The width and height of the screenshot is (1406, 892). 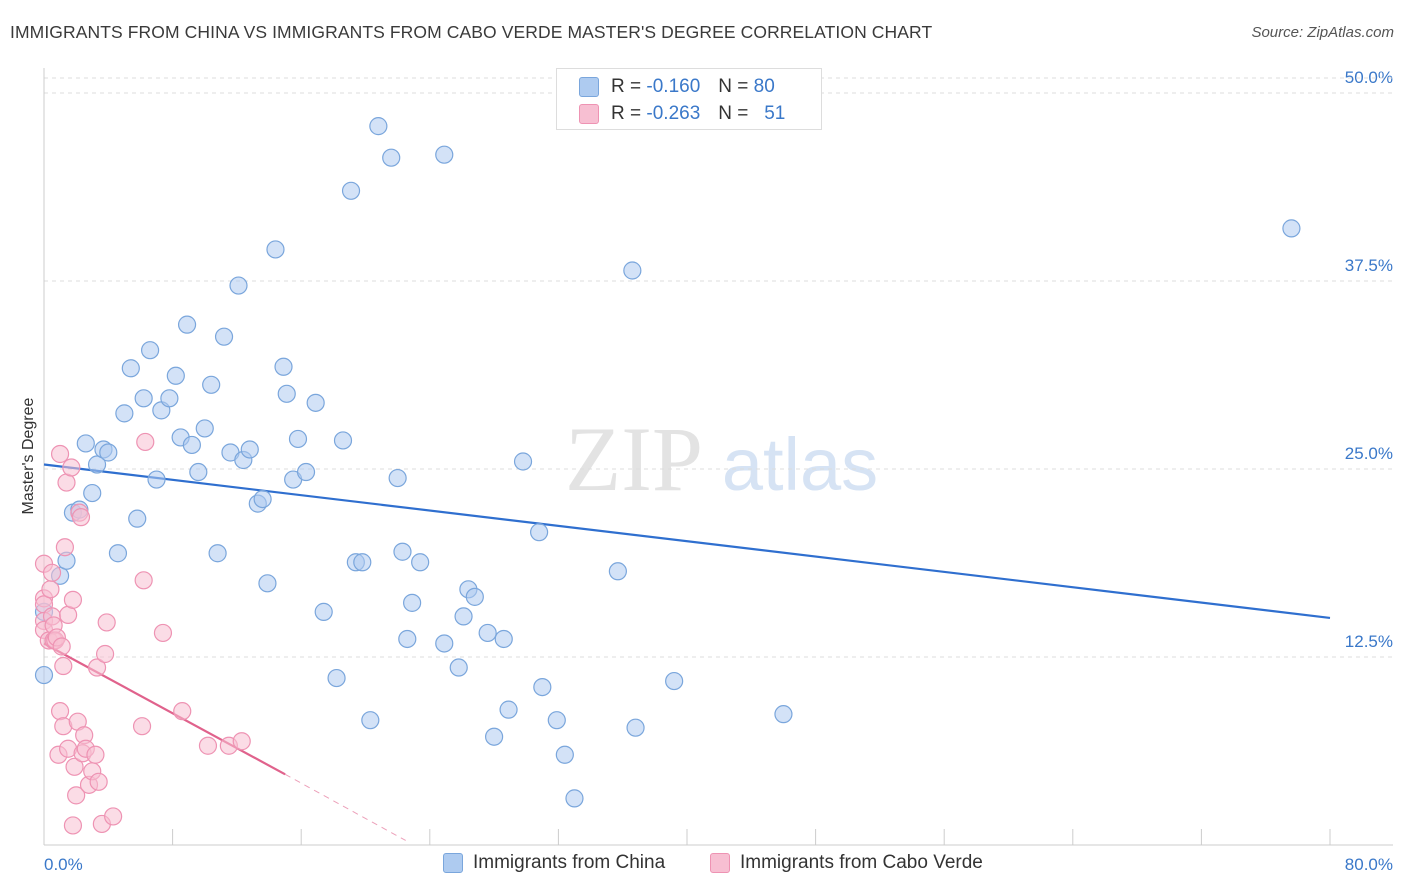 I want to click on legend-item-cabo: Immigrants from Cabo Verde, so click(x=846, y=863).